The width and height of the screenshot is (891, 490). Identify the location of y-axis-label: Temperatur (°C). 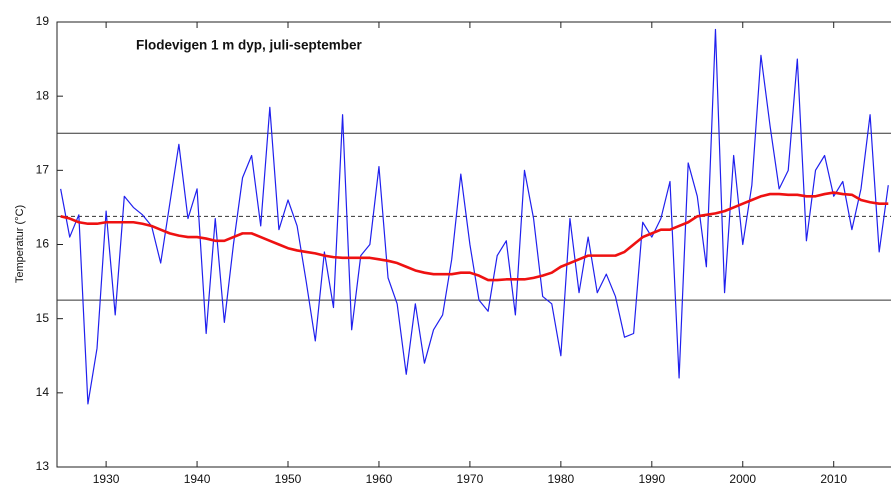
(20, 244).